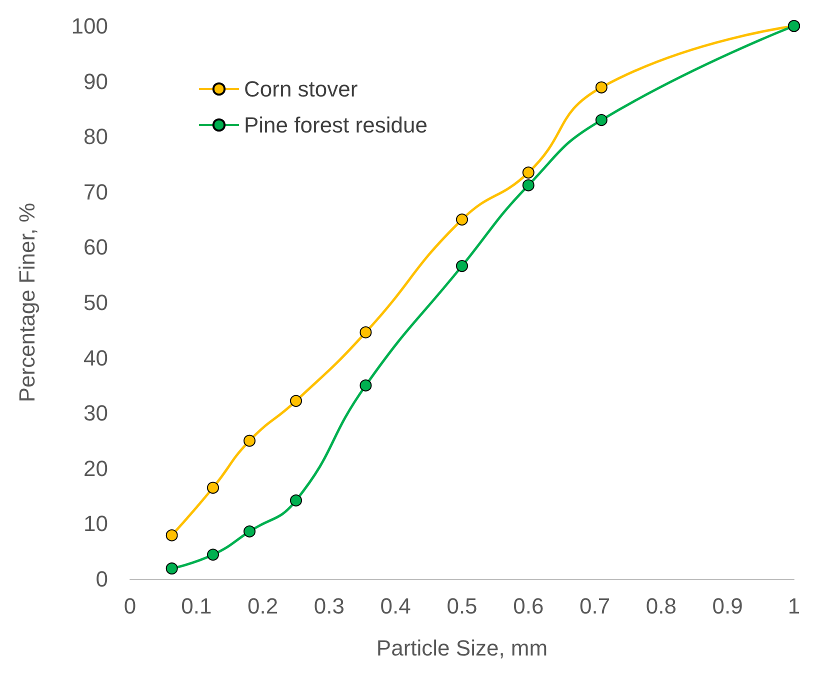 This screenshot has width=813, height=689. Describe the element at coordinates (462, 606) in the screenshot. I see `x-tick-label: 0.5` at that location.